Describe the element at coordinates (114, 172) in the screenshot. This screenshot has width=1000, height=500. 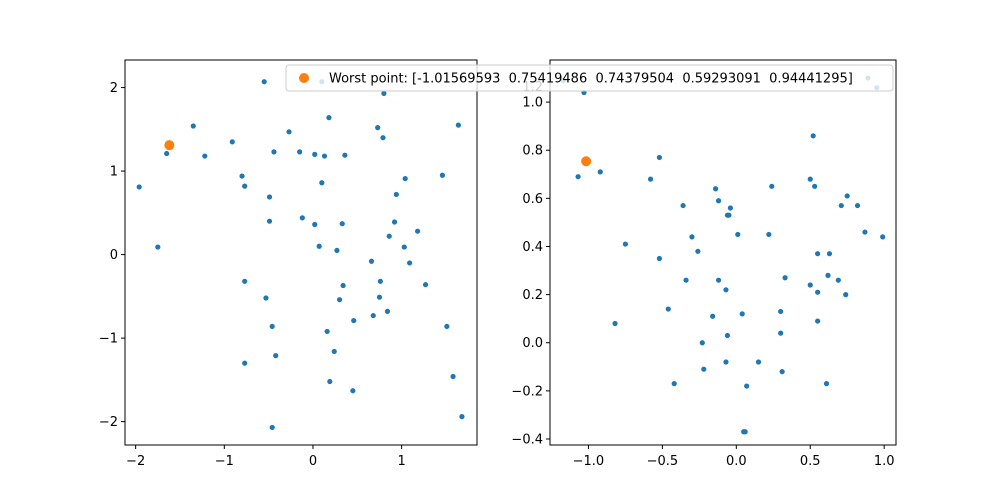
I see `y-tick-label: 1` at that location.